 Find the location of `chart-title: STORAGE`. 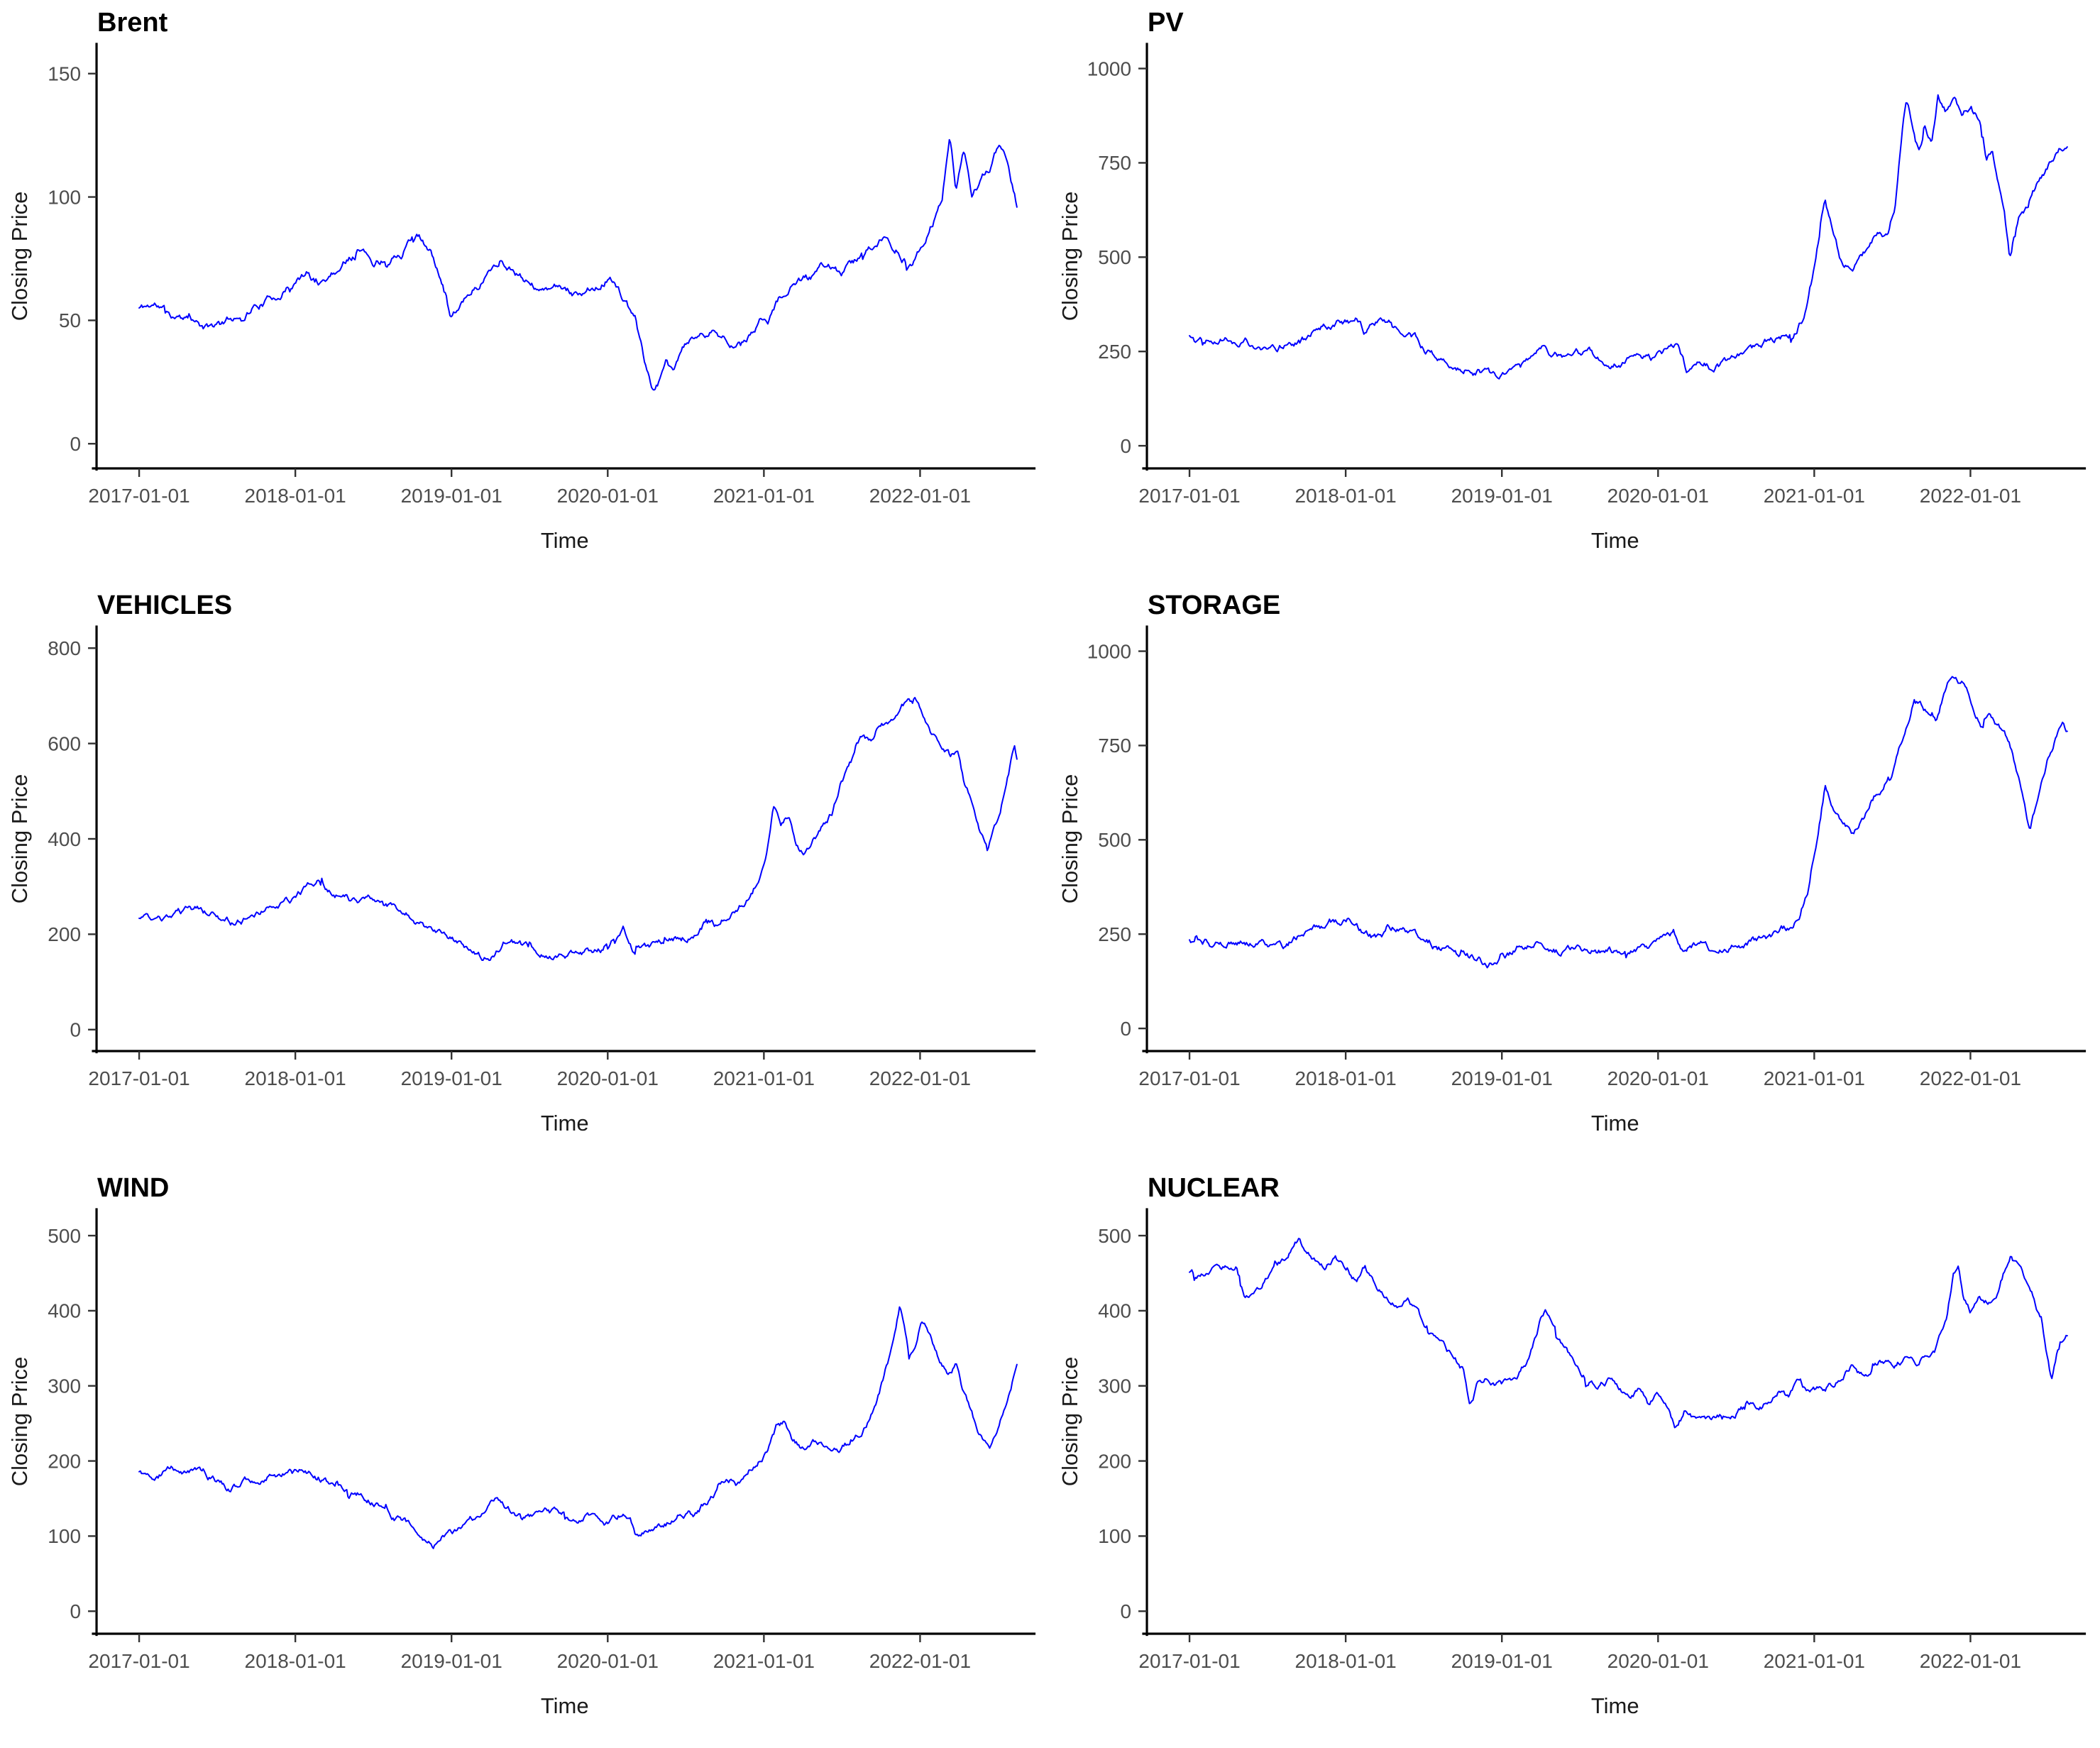

chart-title: STORAGE is located at coordinates (1214, 605).